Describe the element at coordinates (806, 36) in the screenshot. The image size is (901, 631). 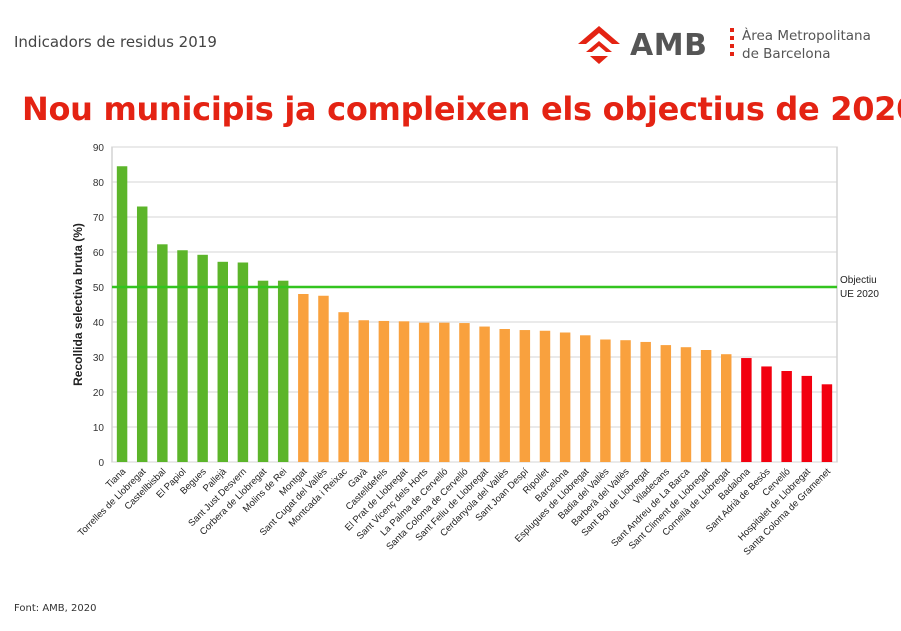
I see `org-line-1: Àrea Metropolitana` at that location.